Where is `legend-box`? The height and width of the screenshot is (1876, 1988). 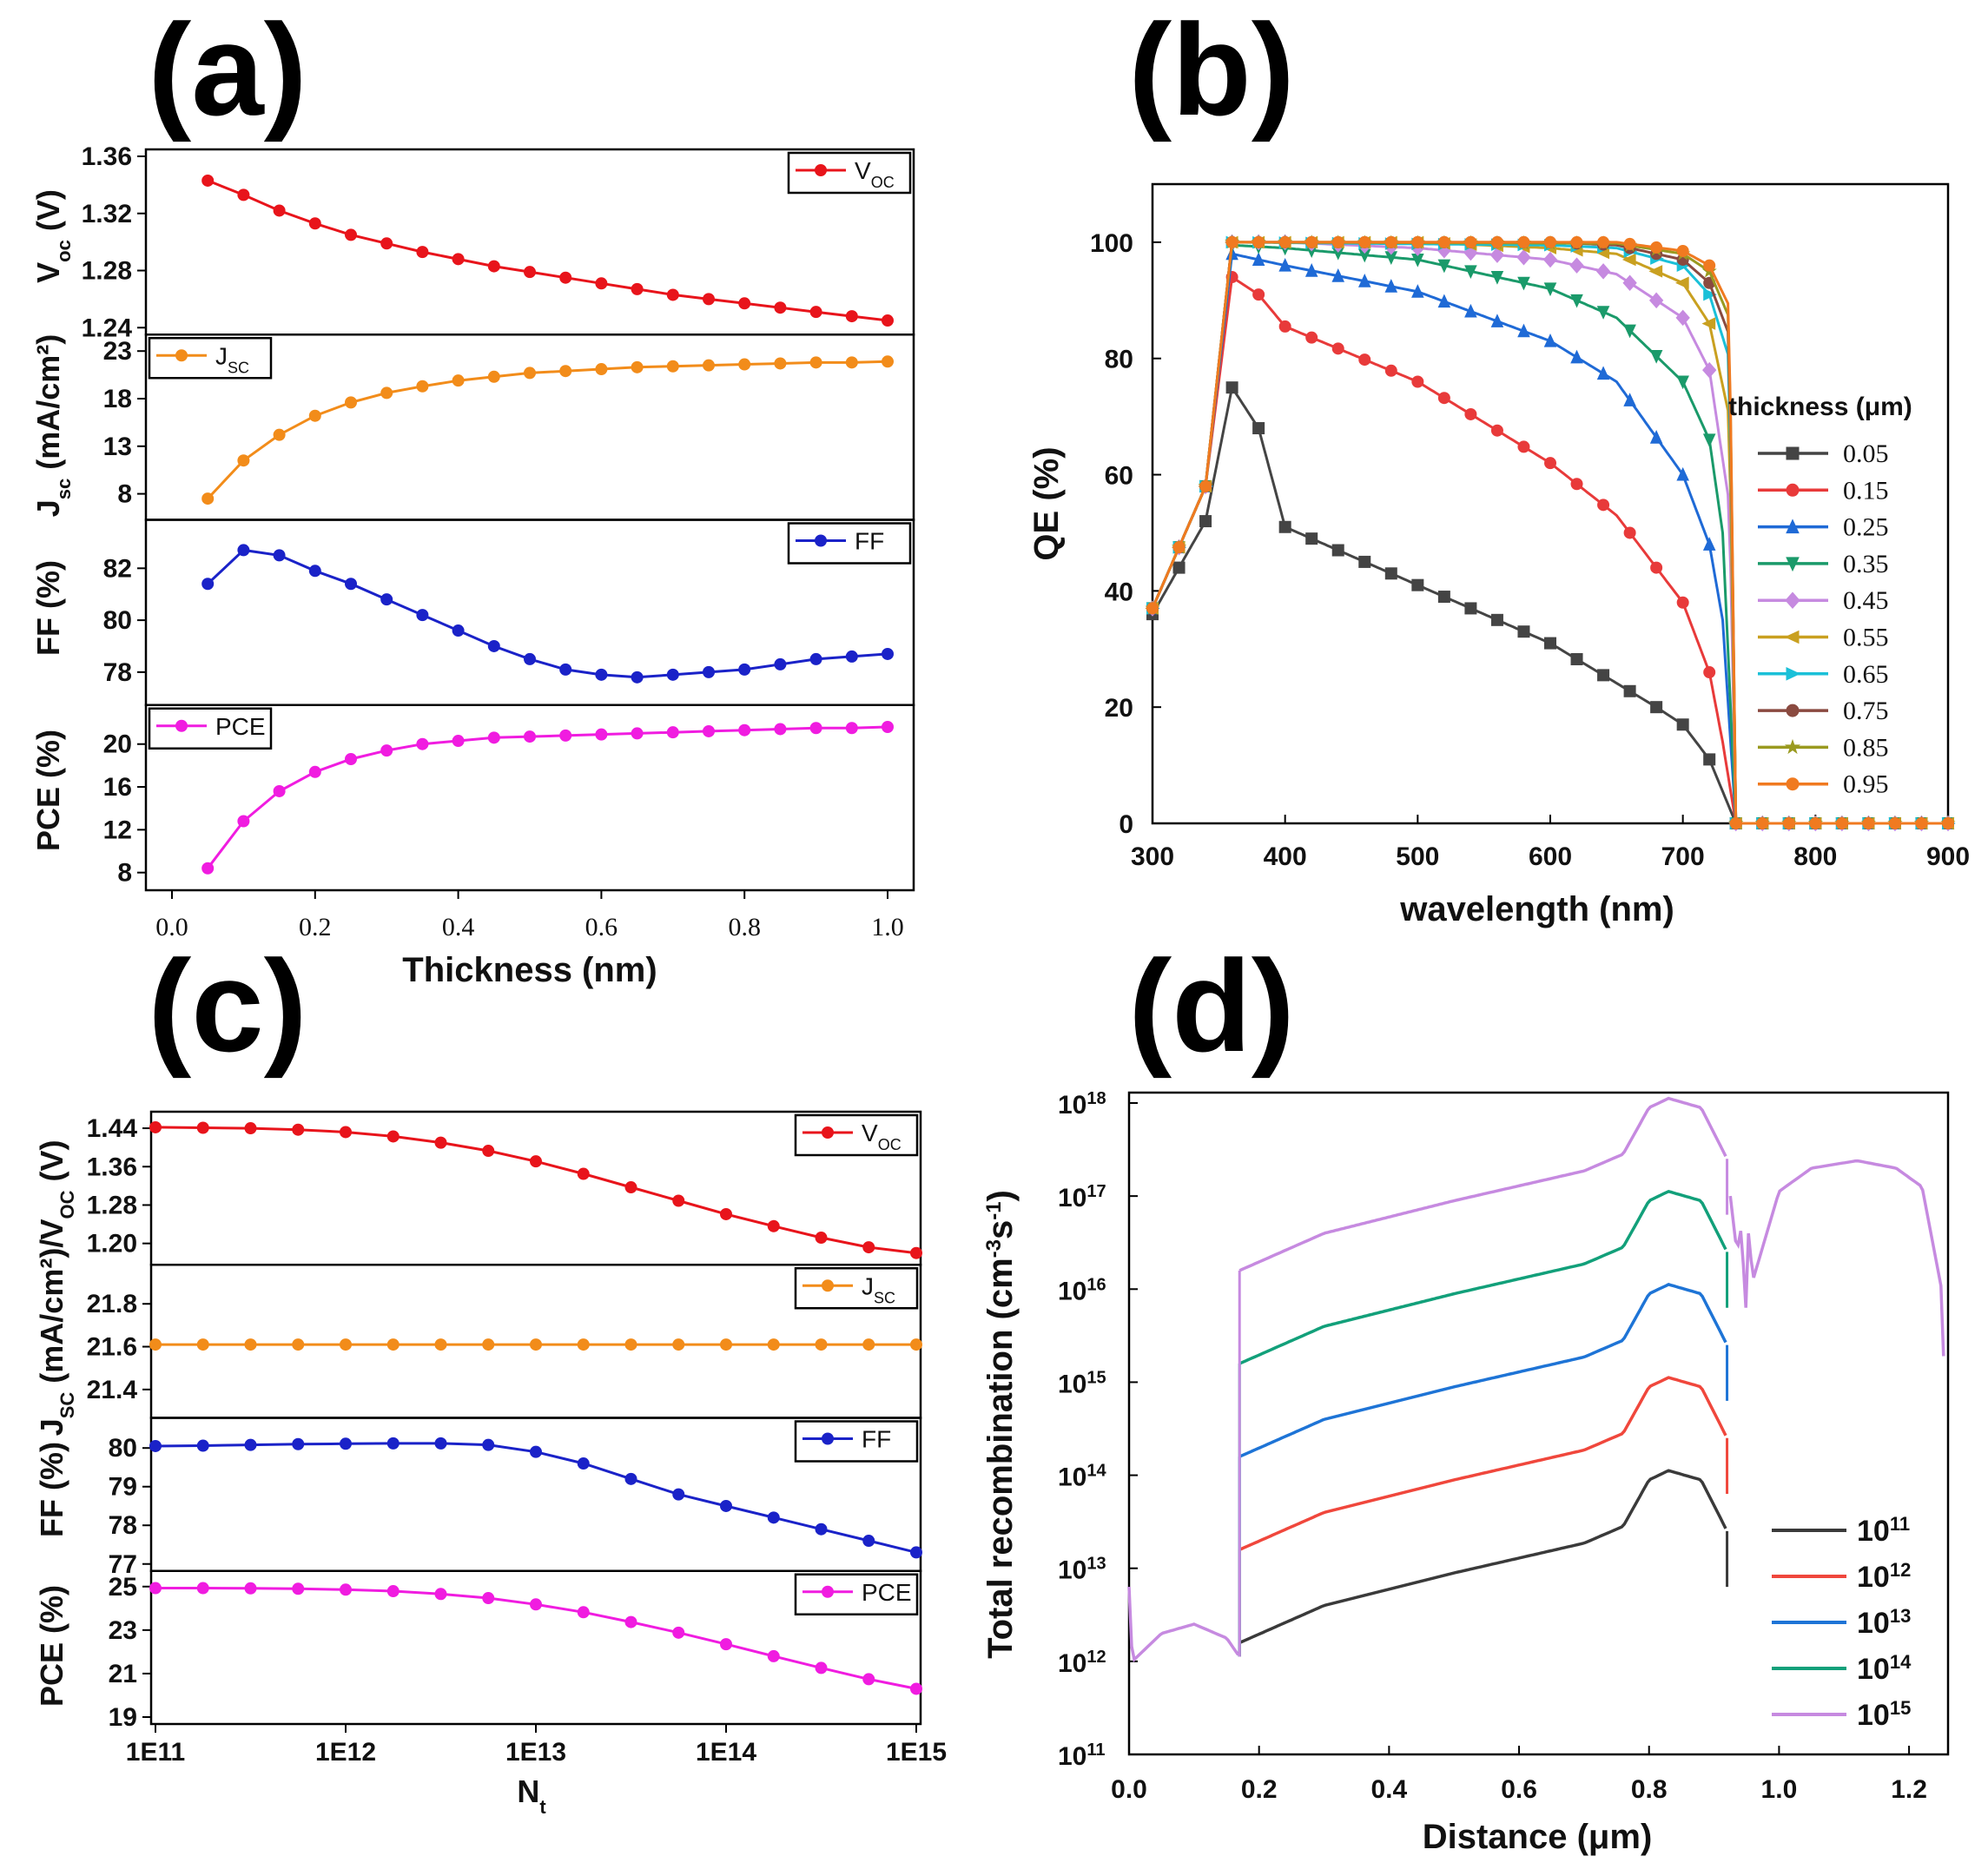 legend-box is located at coordinates (210, 728).